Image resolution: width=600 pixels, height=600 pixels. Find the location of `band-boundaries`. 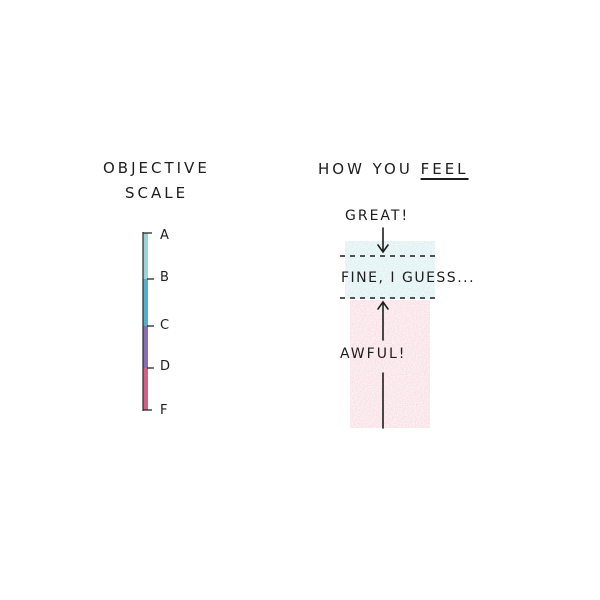

band-boundaries is located at coordinates (389, 277).